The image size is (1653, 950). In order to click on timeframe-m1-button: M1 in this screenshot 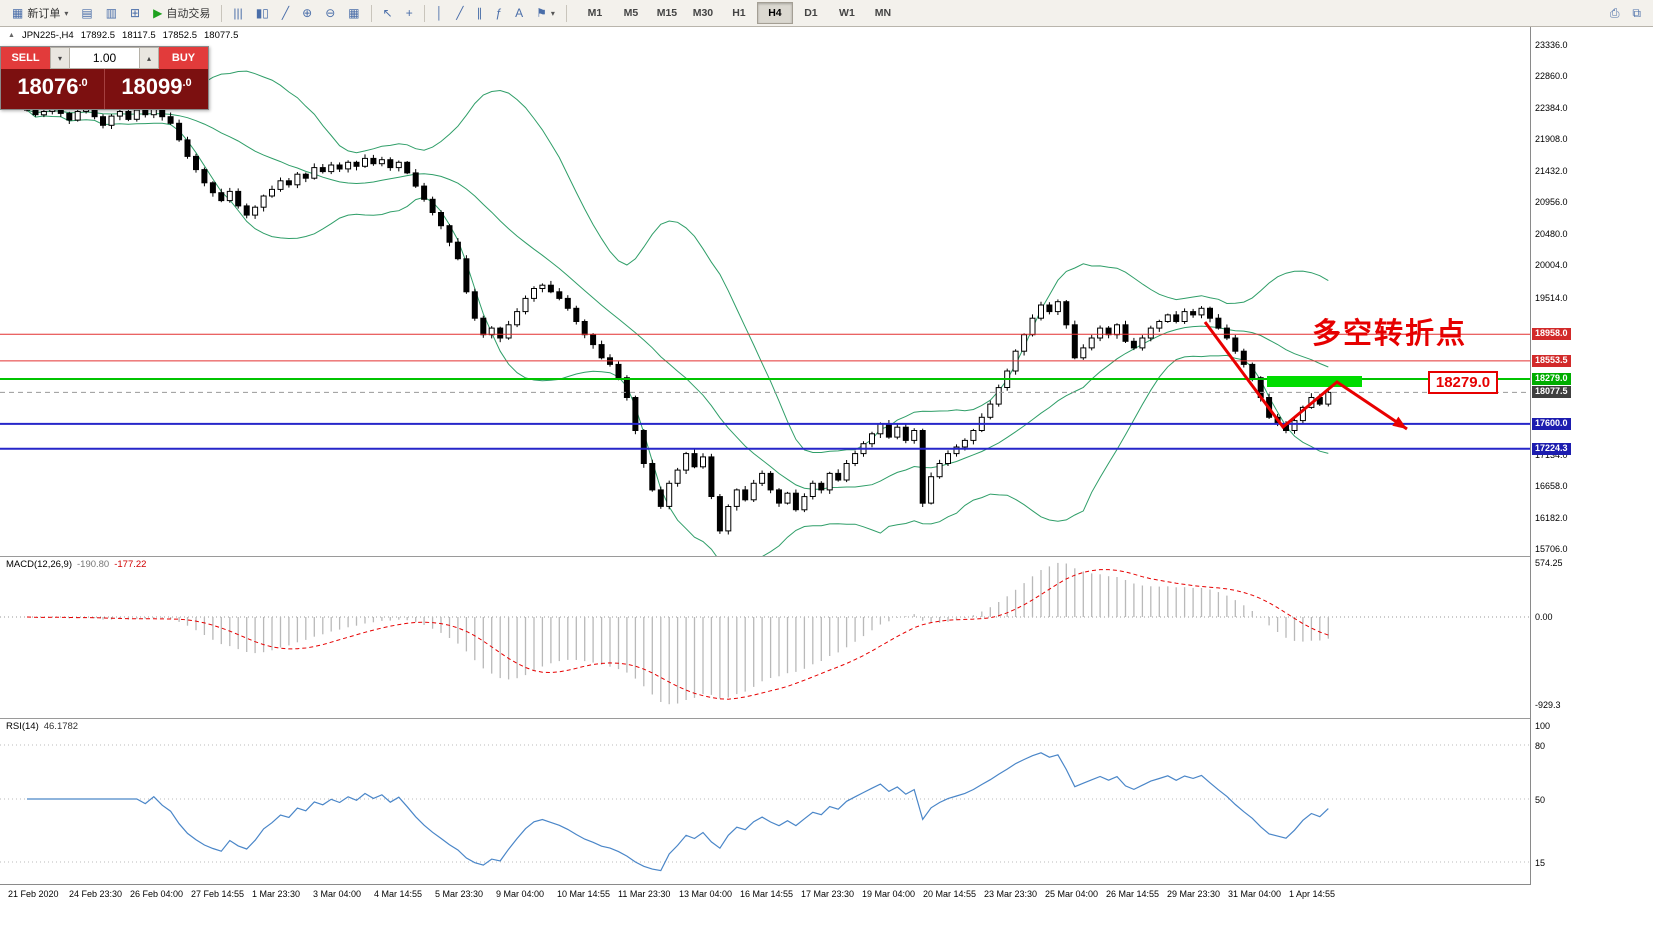, I will do `click(595, 13)`.